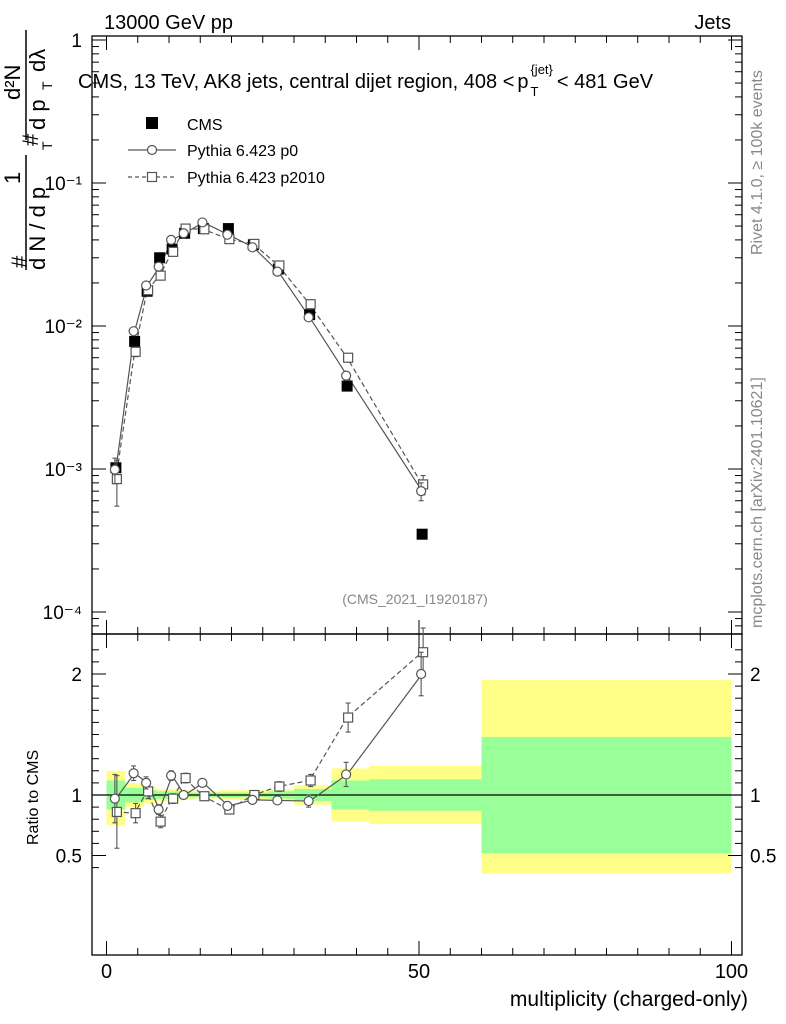  I want to click on y-tick-label-main: 1, so click(76, 41).